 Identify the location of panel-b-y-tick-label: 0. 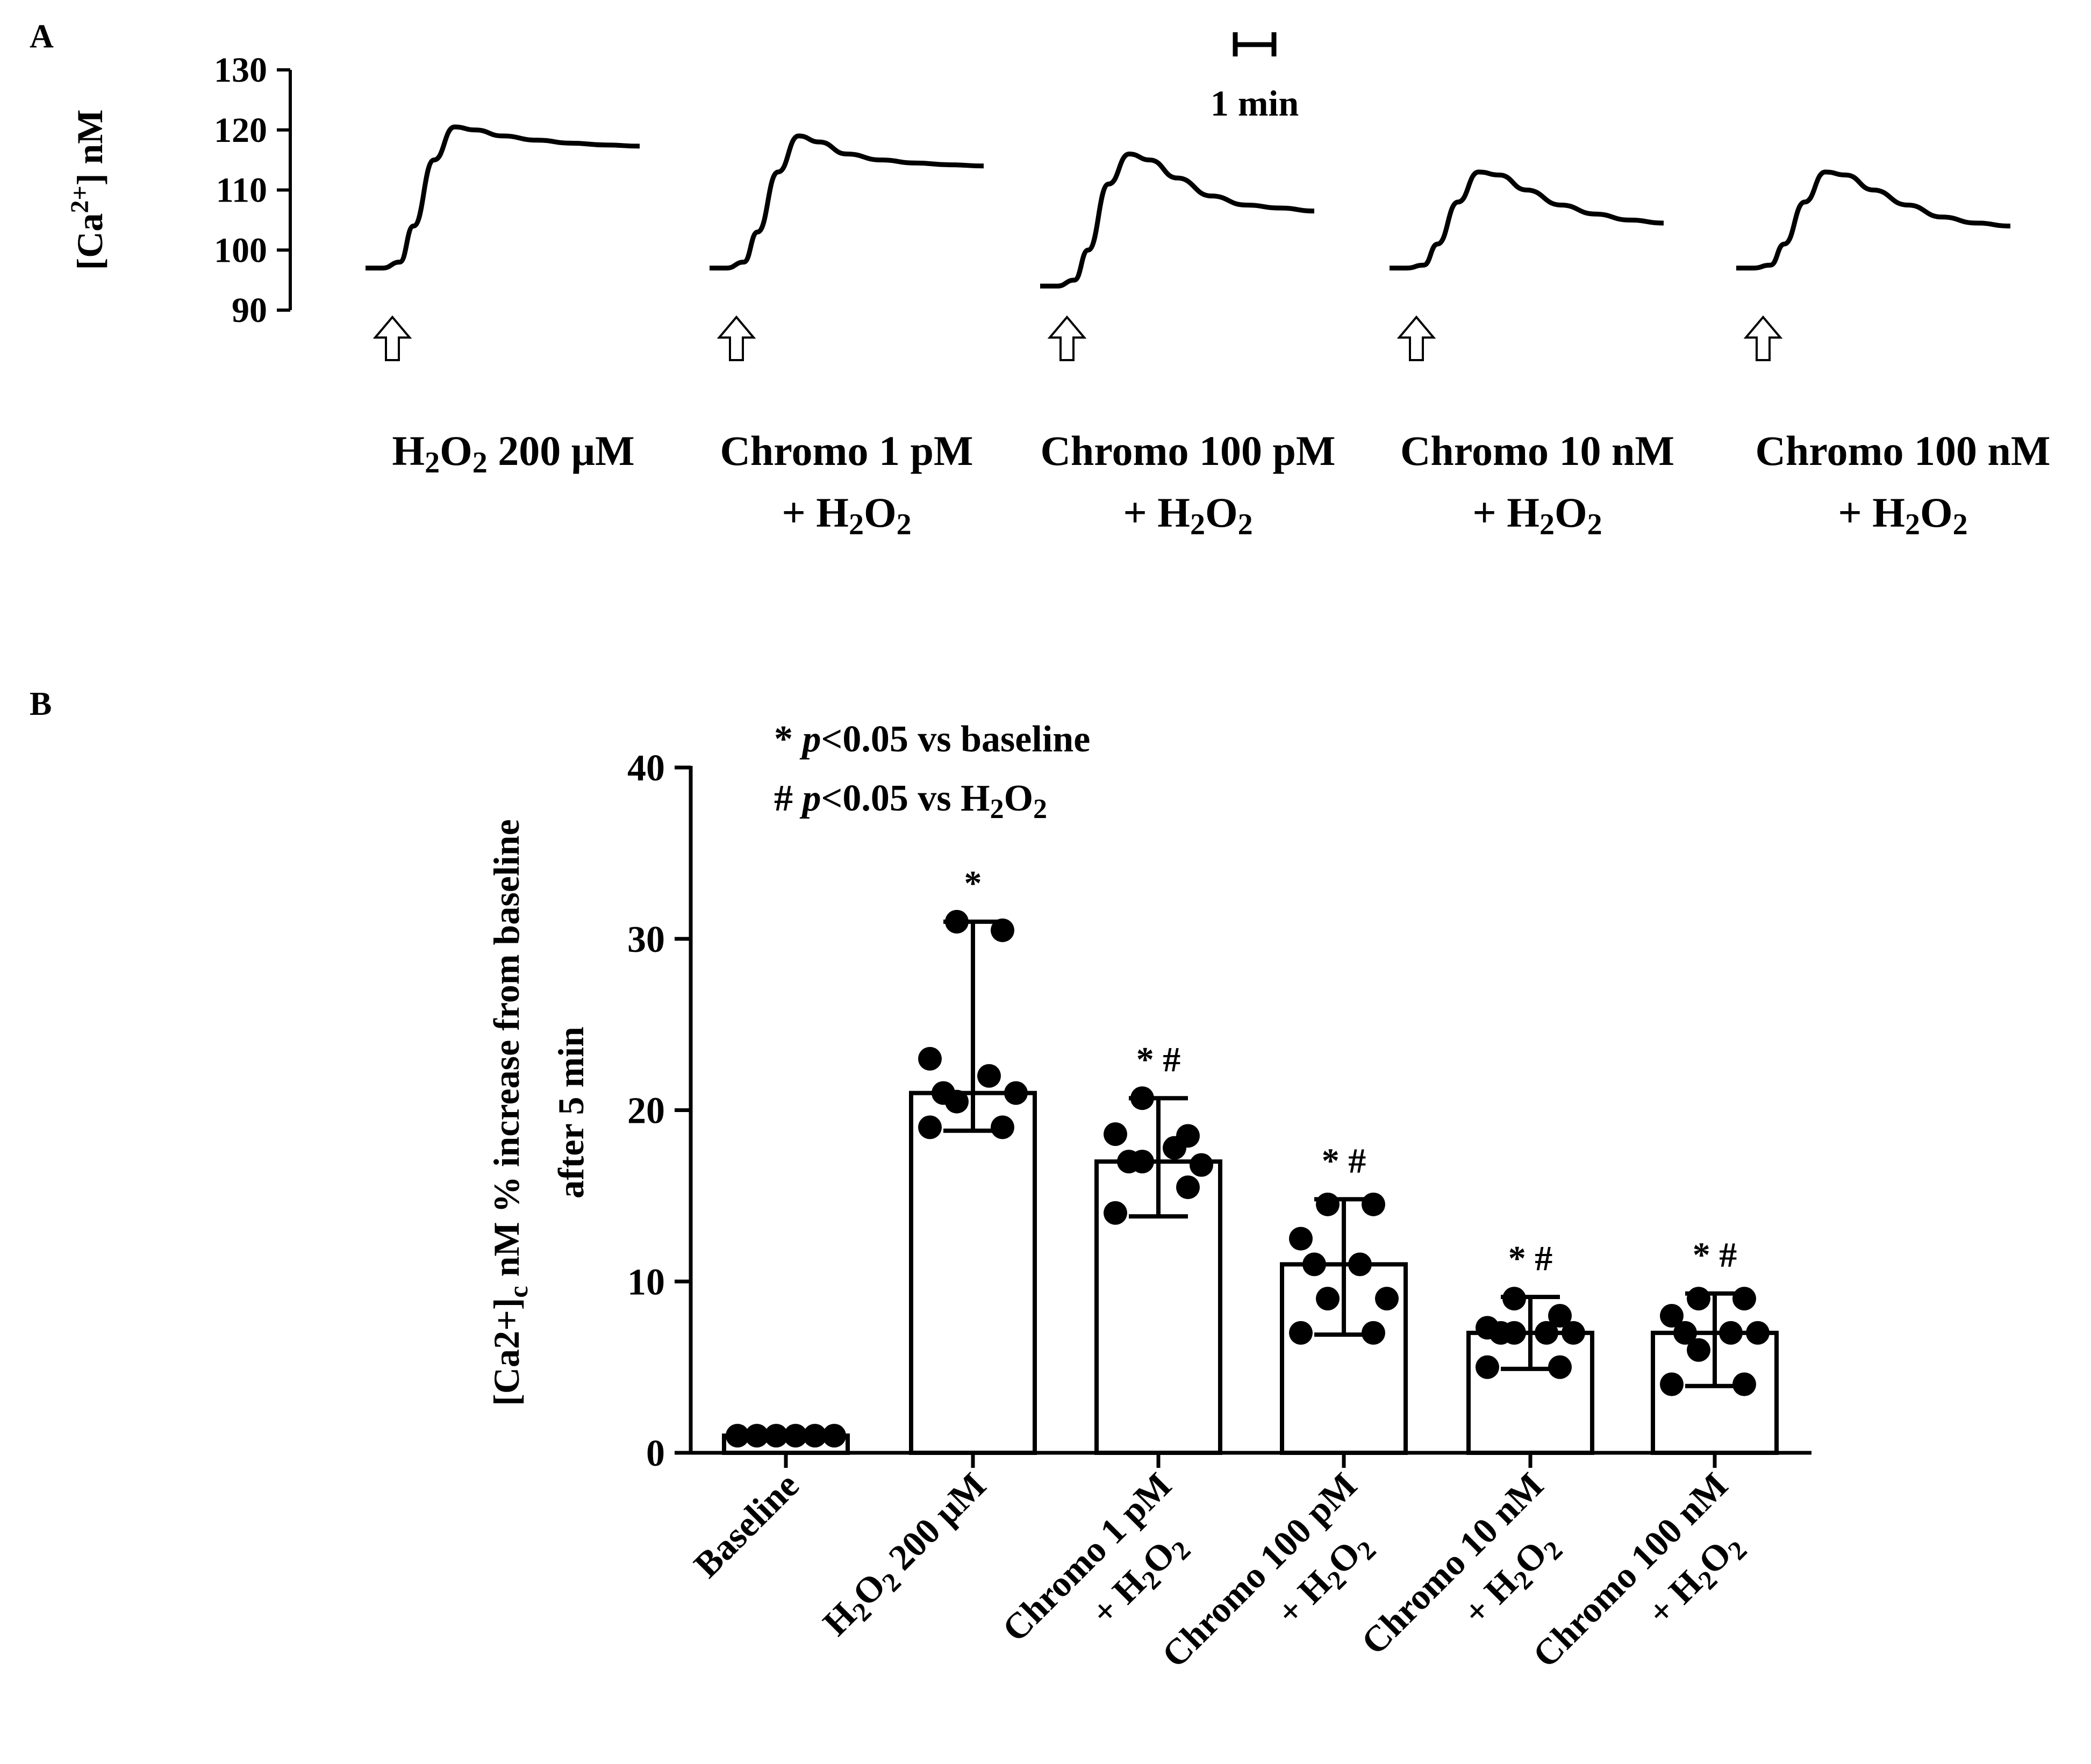
(655, 1454).